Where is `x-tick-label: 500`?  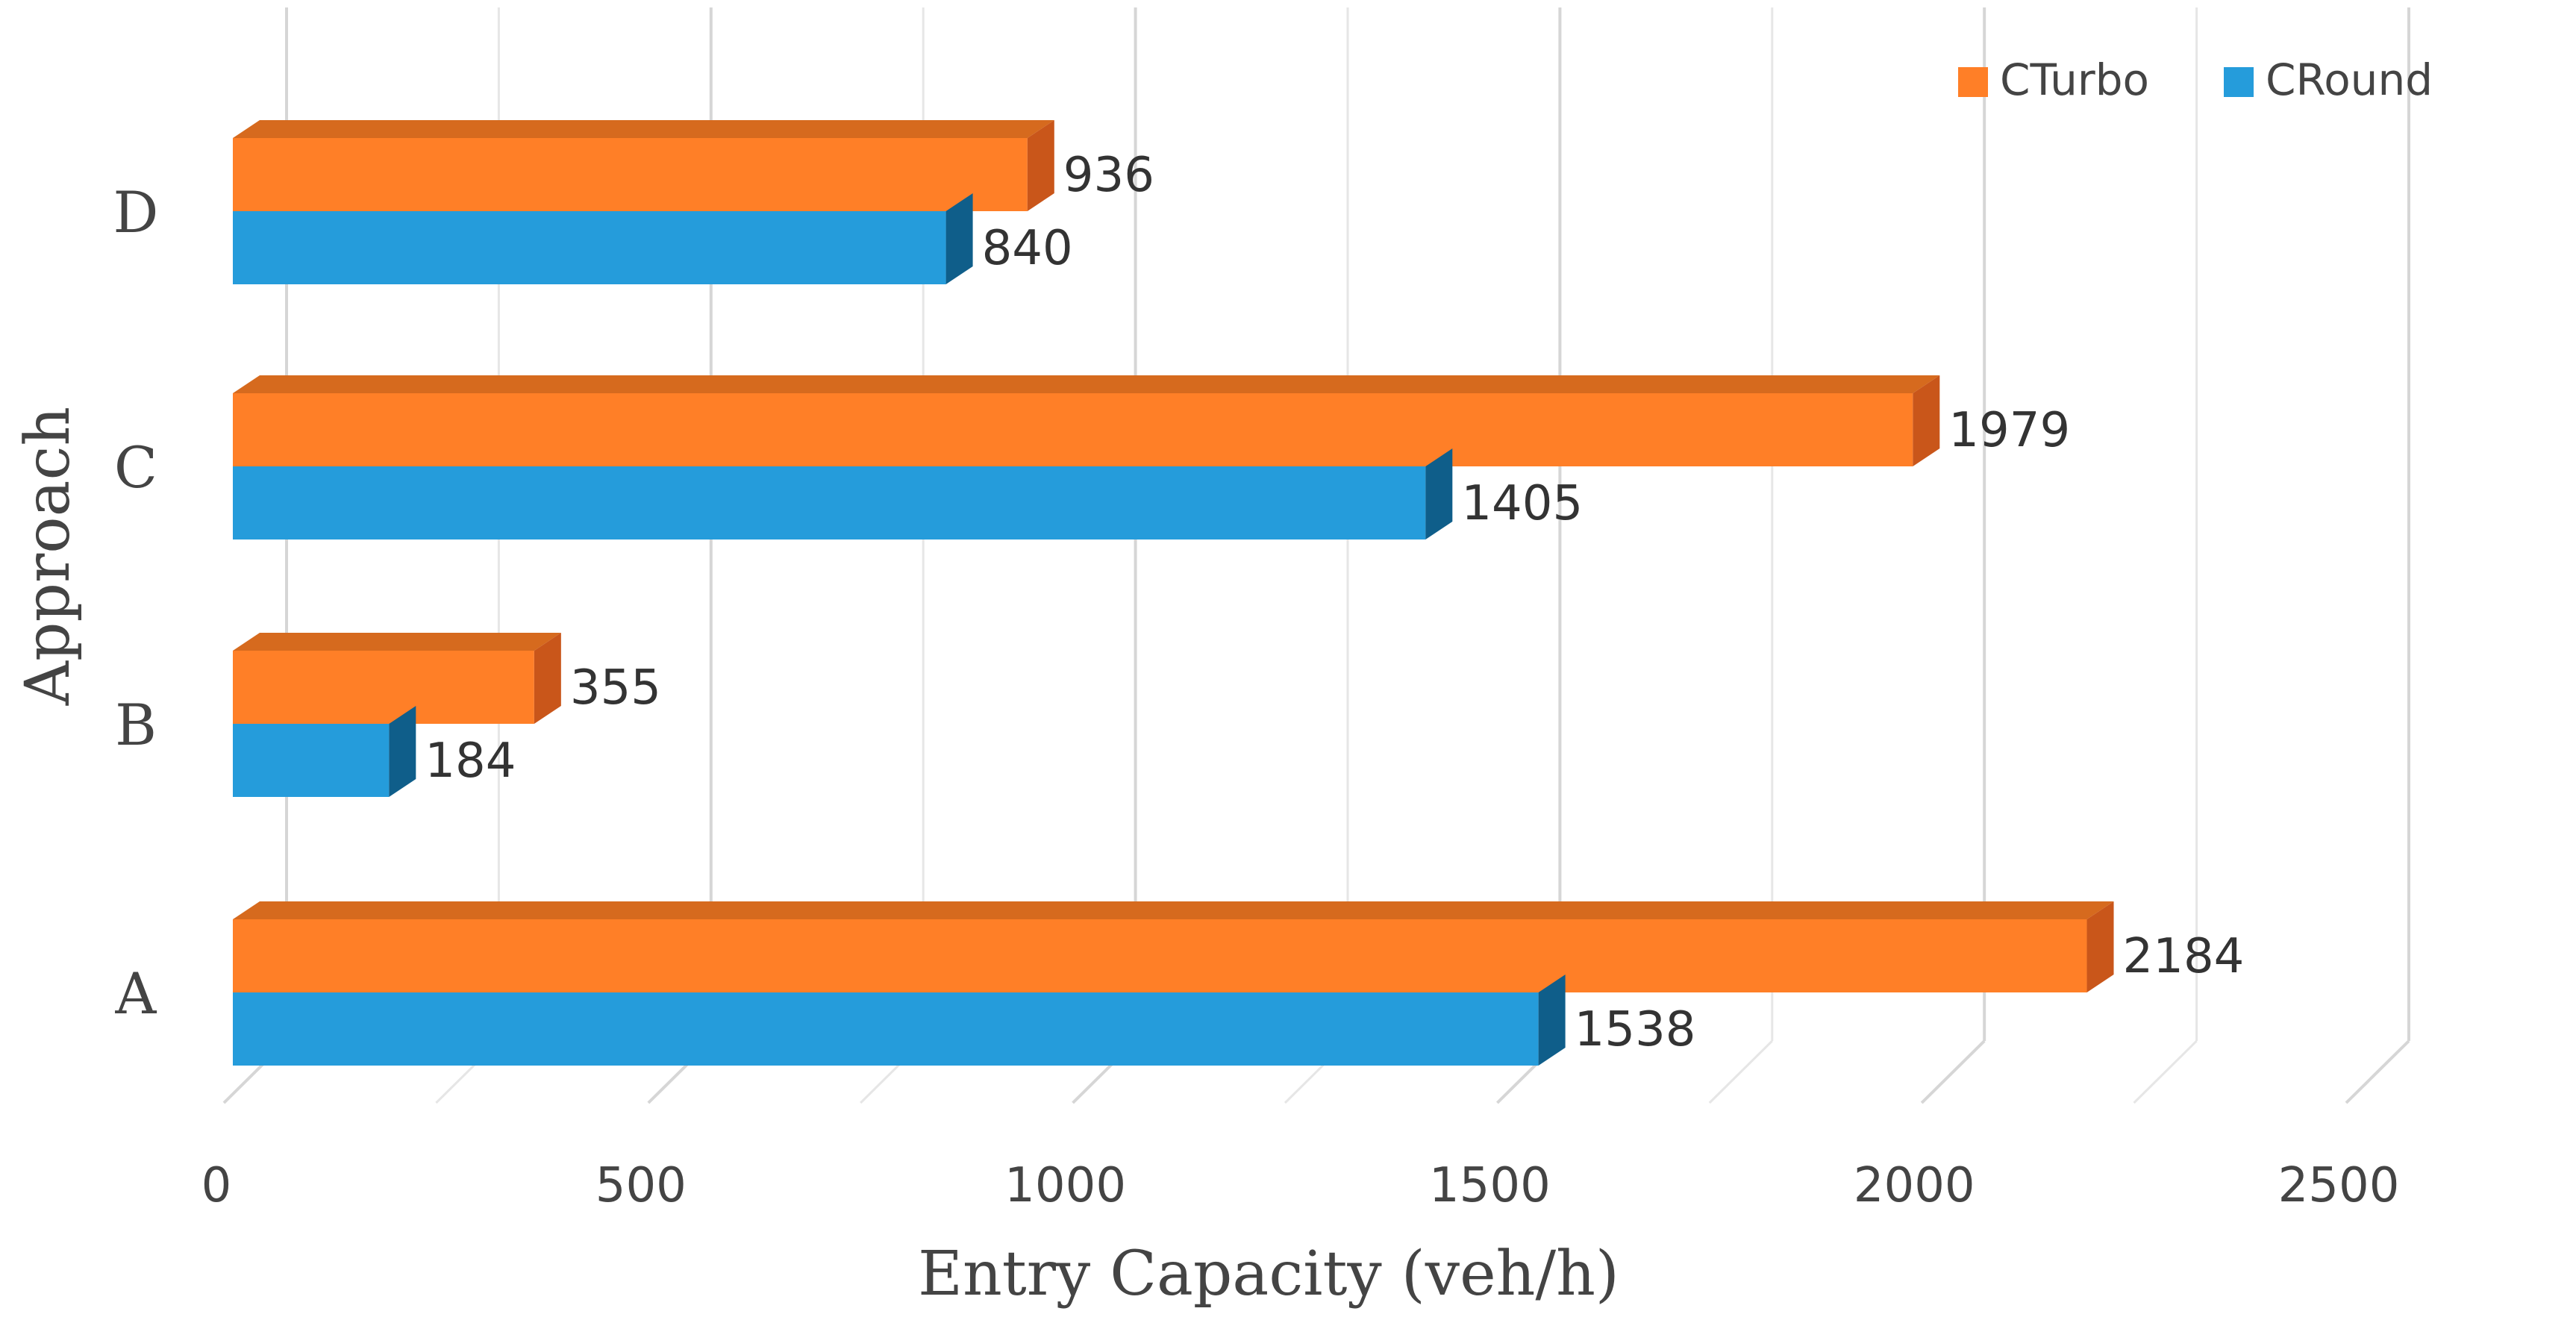
x-tick-label: 500 is located at coordinates (641, 1185).